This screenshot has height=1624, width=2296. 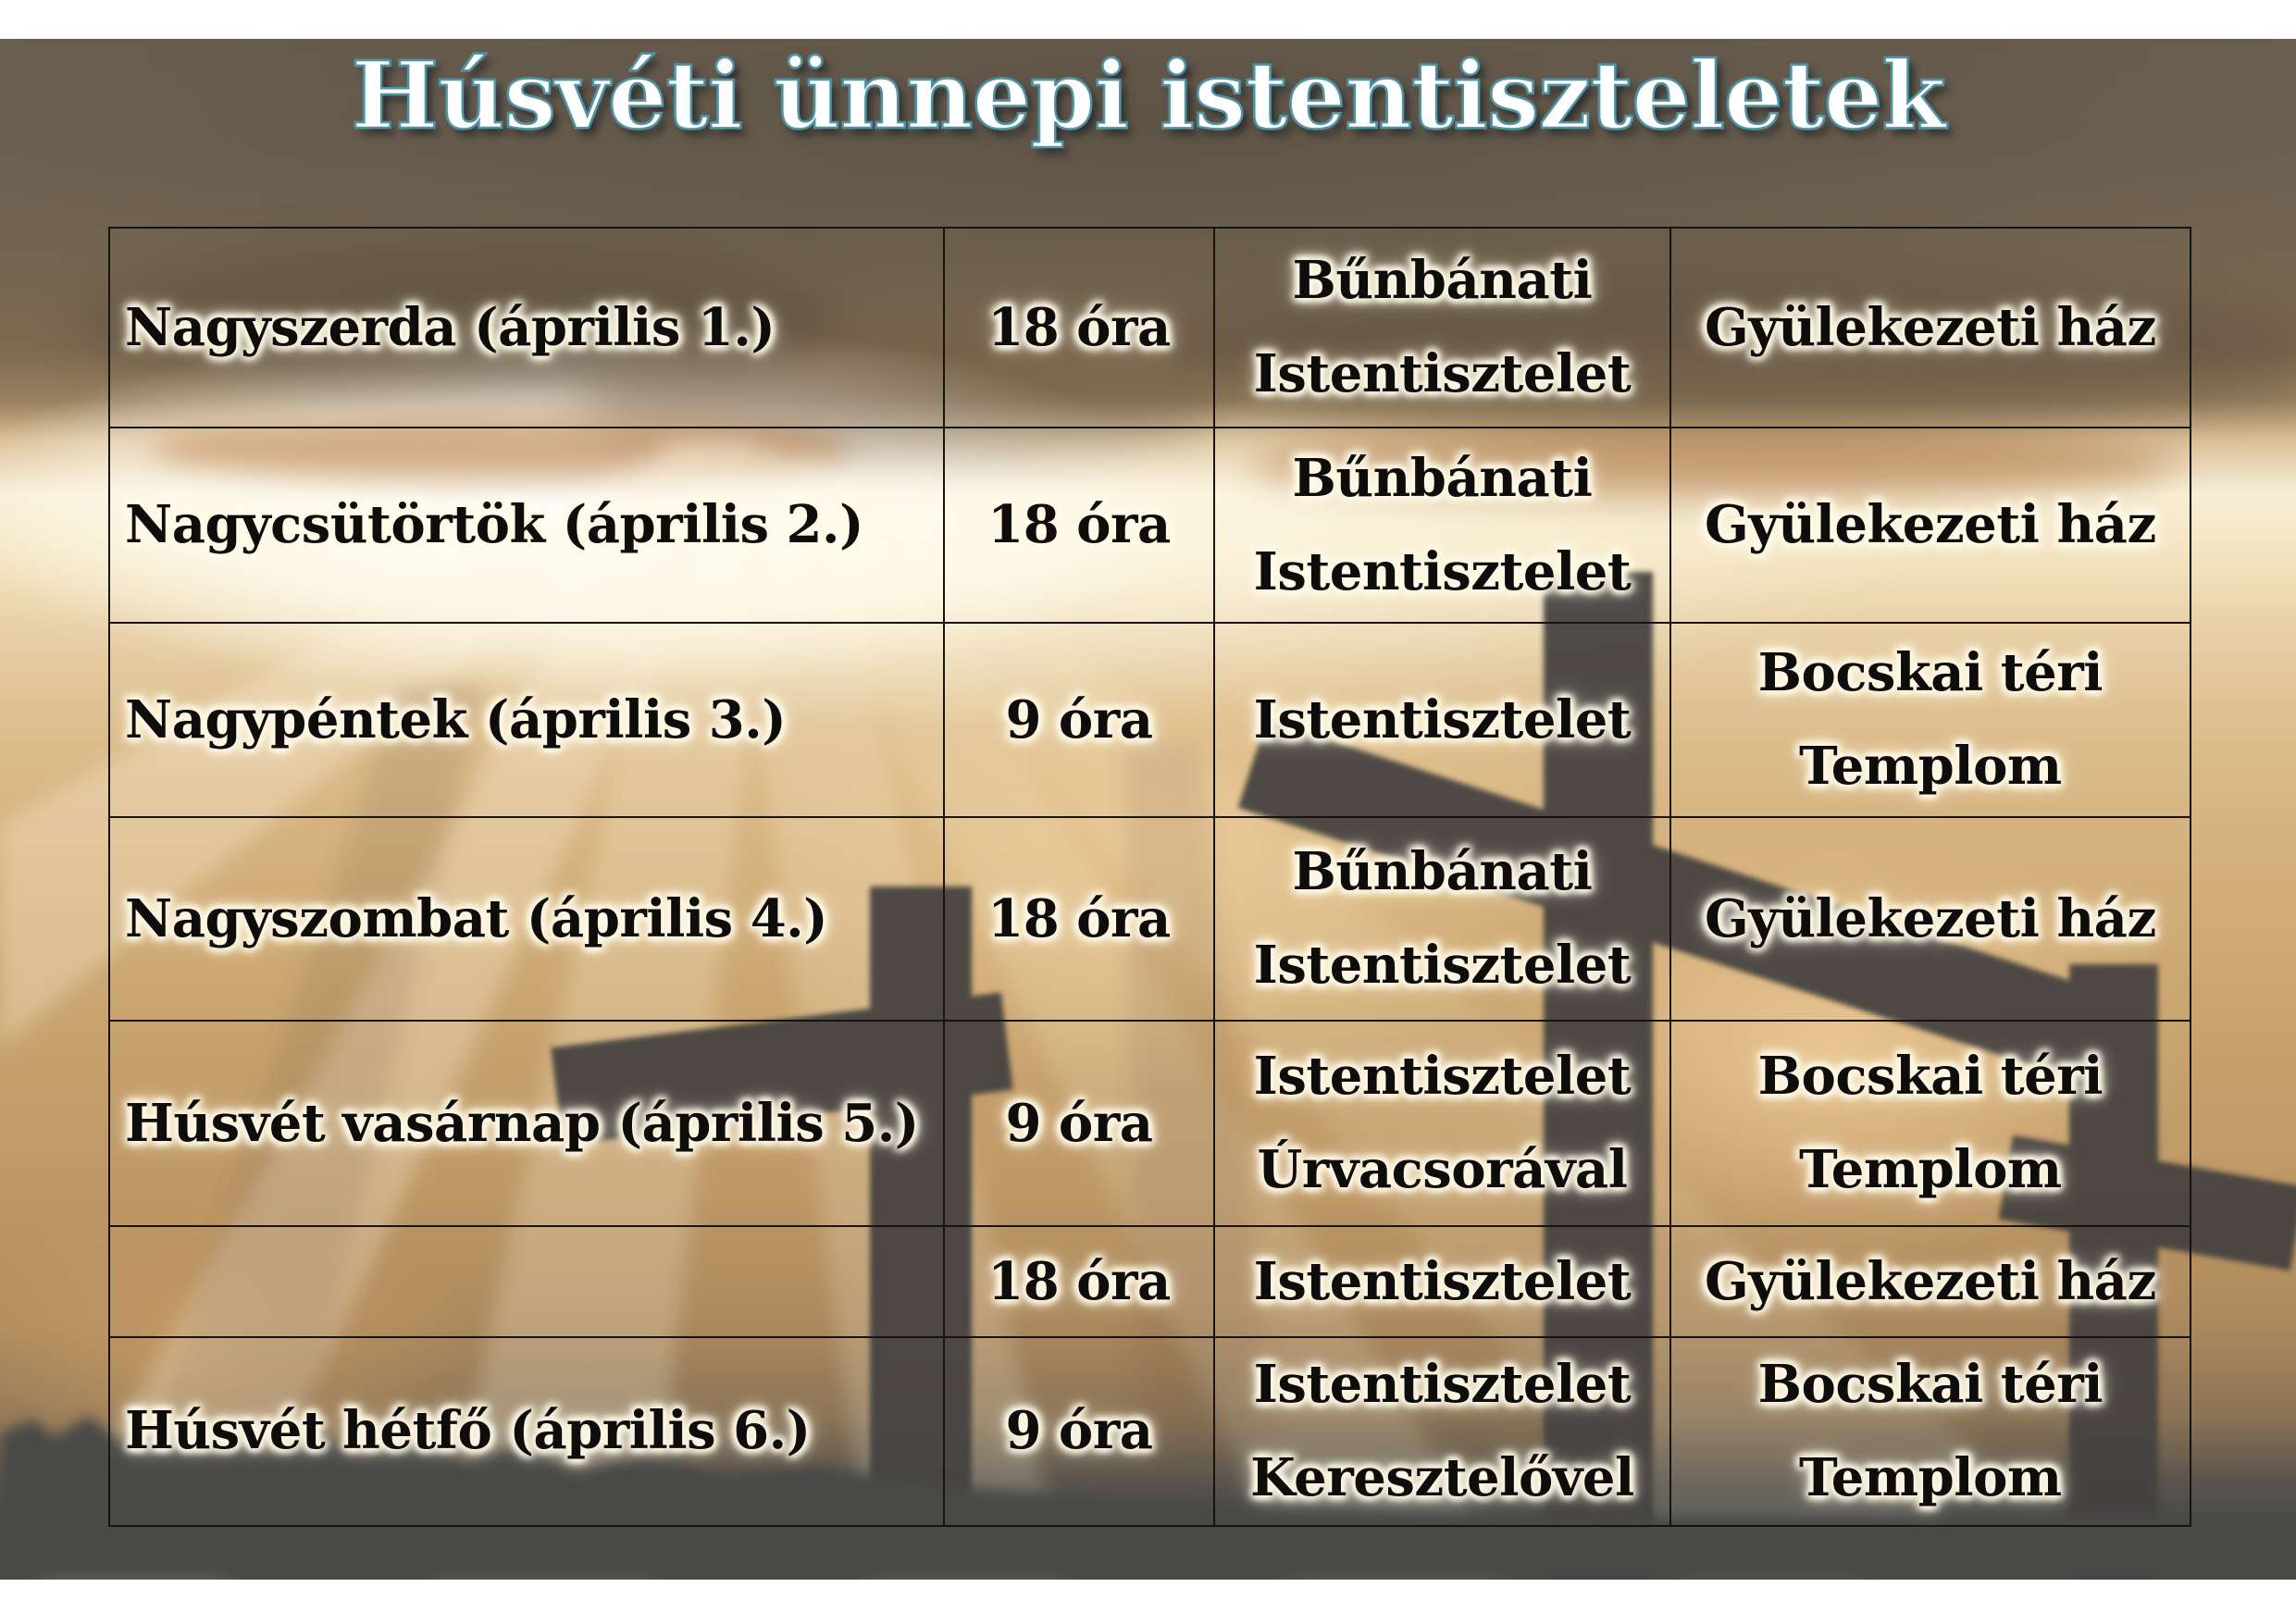 I want to click on day-cell: Nagyszerda (április 1.), so click(x=526, y=327).